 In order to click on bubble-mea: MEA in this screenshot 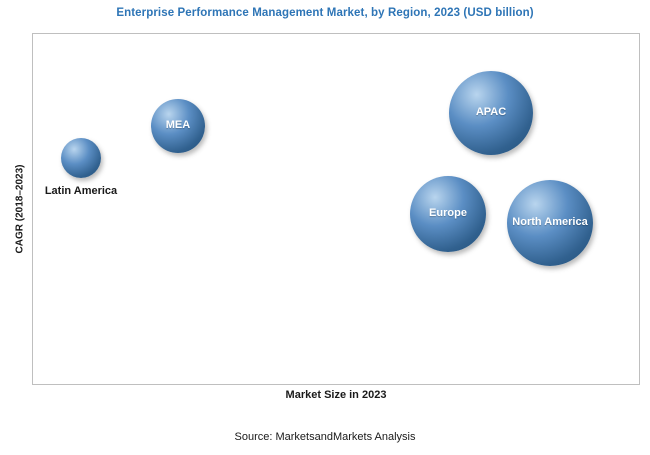, I will do `click(178, 126)`.